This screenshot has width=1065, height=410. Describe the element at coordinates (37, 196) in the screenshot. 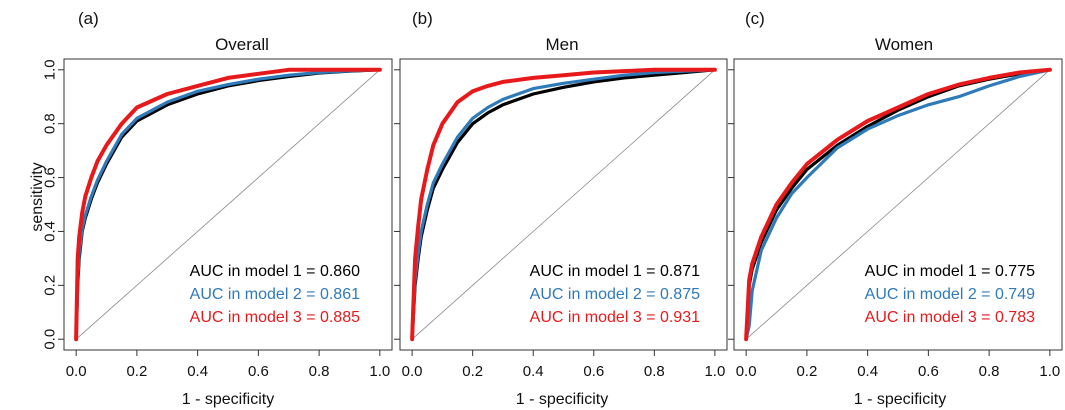

I see `y-axis-label: sensitivity` at that location.